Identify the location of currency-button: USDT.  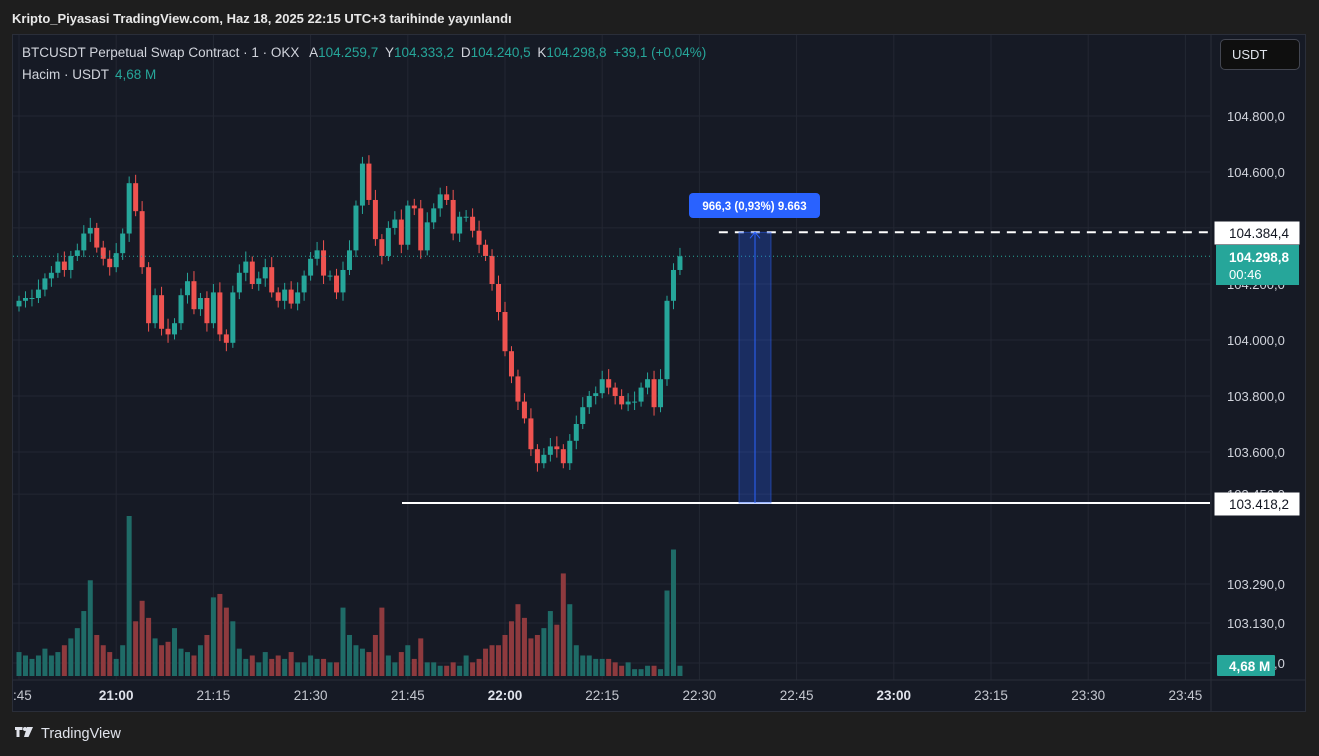
(1260, 54).